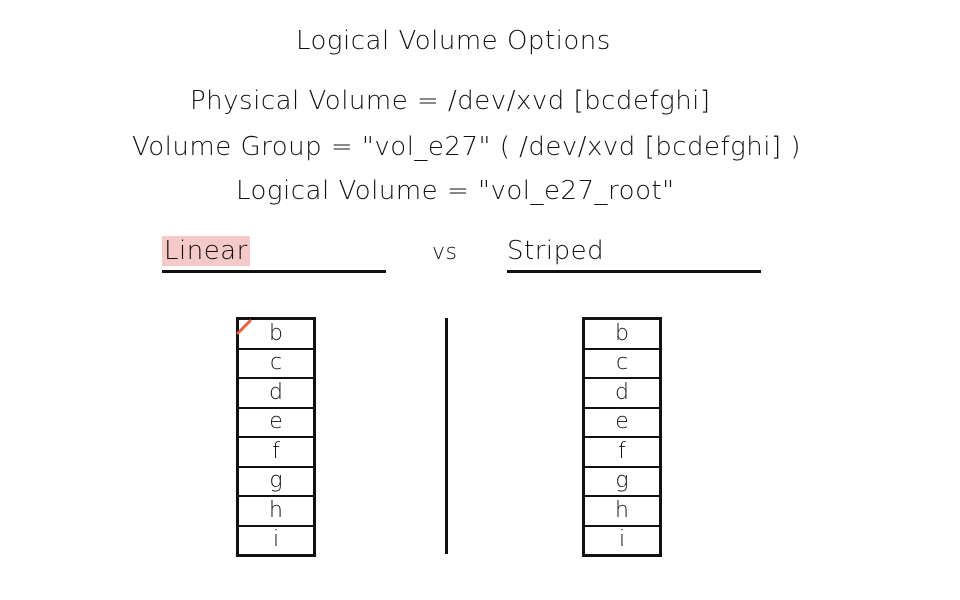  I want to click on striped-disk-f: f, so click(622, 453).